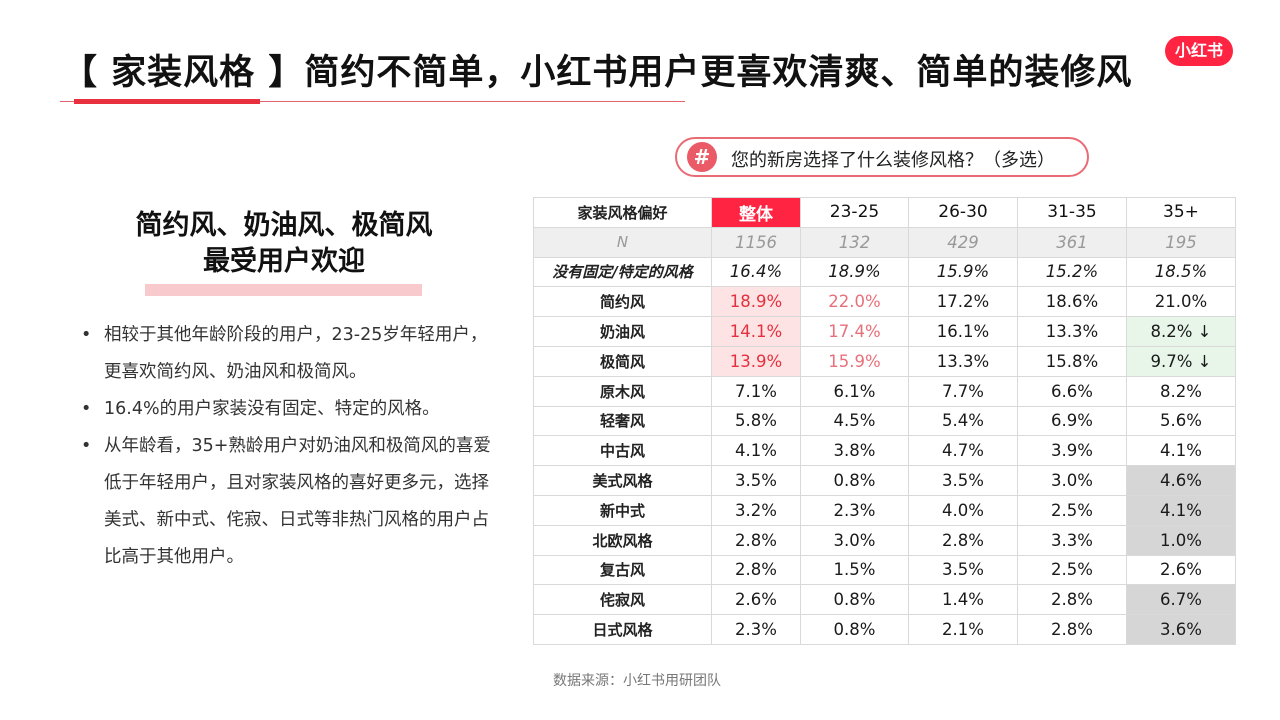 The image size is (1280, 720). What do you see at coordinates (1072, 302) in the screenshot?
I see `table-cell: 18.6%` at bounding box center [1072, 302].